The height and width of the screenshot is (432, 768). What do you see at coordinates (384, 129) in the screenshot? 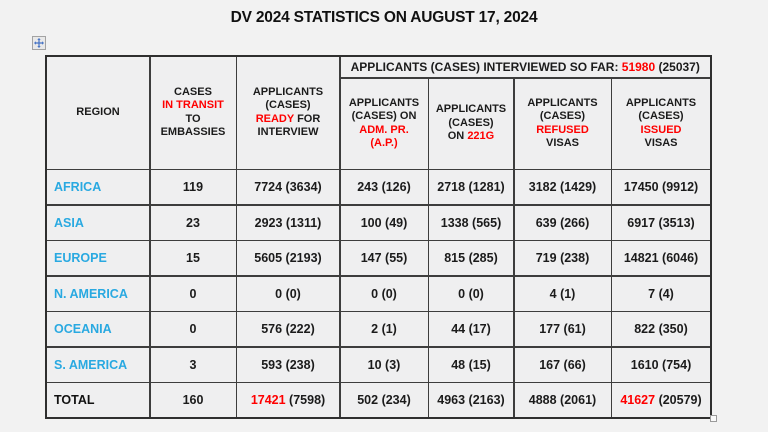
I see `header-line: ADM. PR.` at bounding box center [384, 129].